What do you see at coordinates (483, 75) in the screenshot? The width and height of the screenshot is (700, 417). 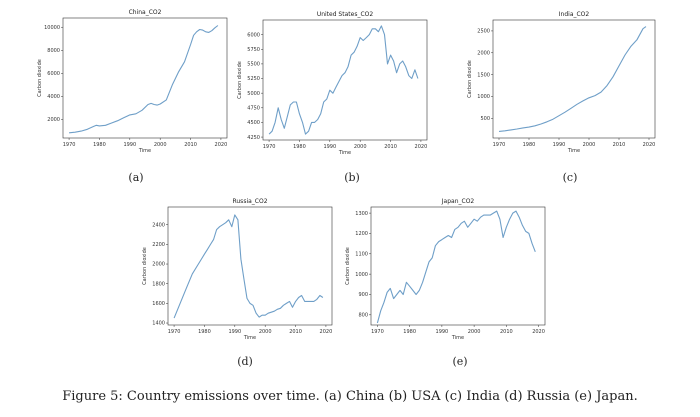 I see `y-tick-label: 1500` at bounding box center [483, 75].